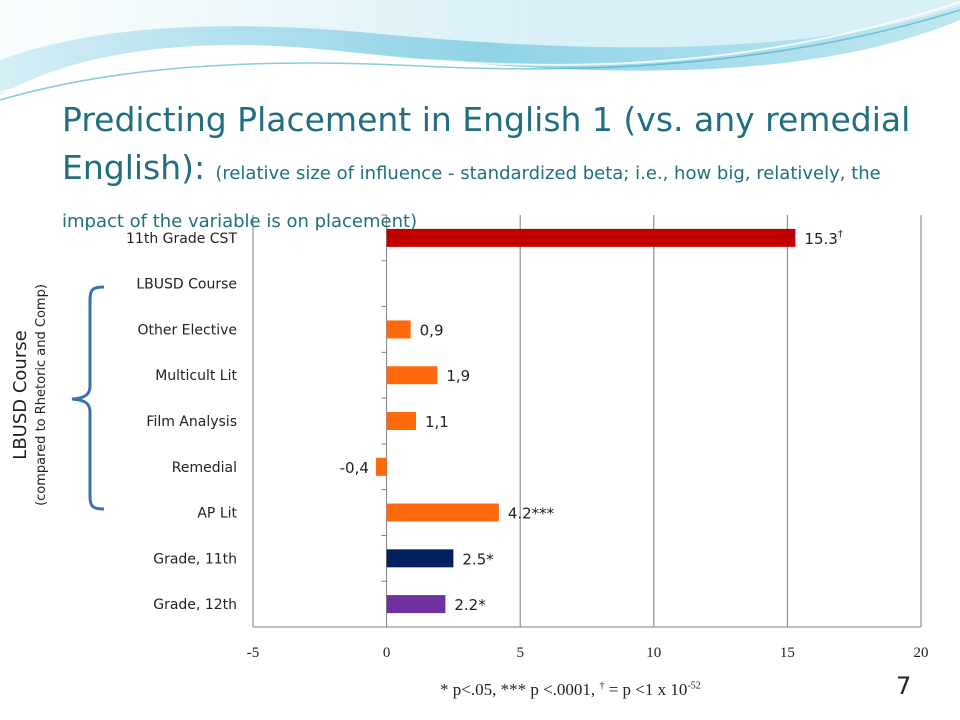  What do you see at coordinates (204, 468) in the screenshot?
I see `category-label: Remedial` at bounding box center [204, 468].